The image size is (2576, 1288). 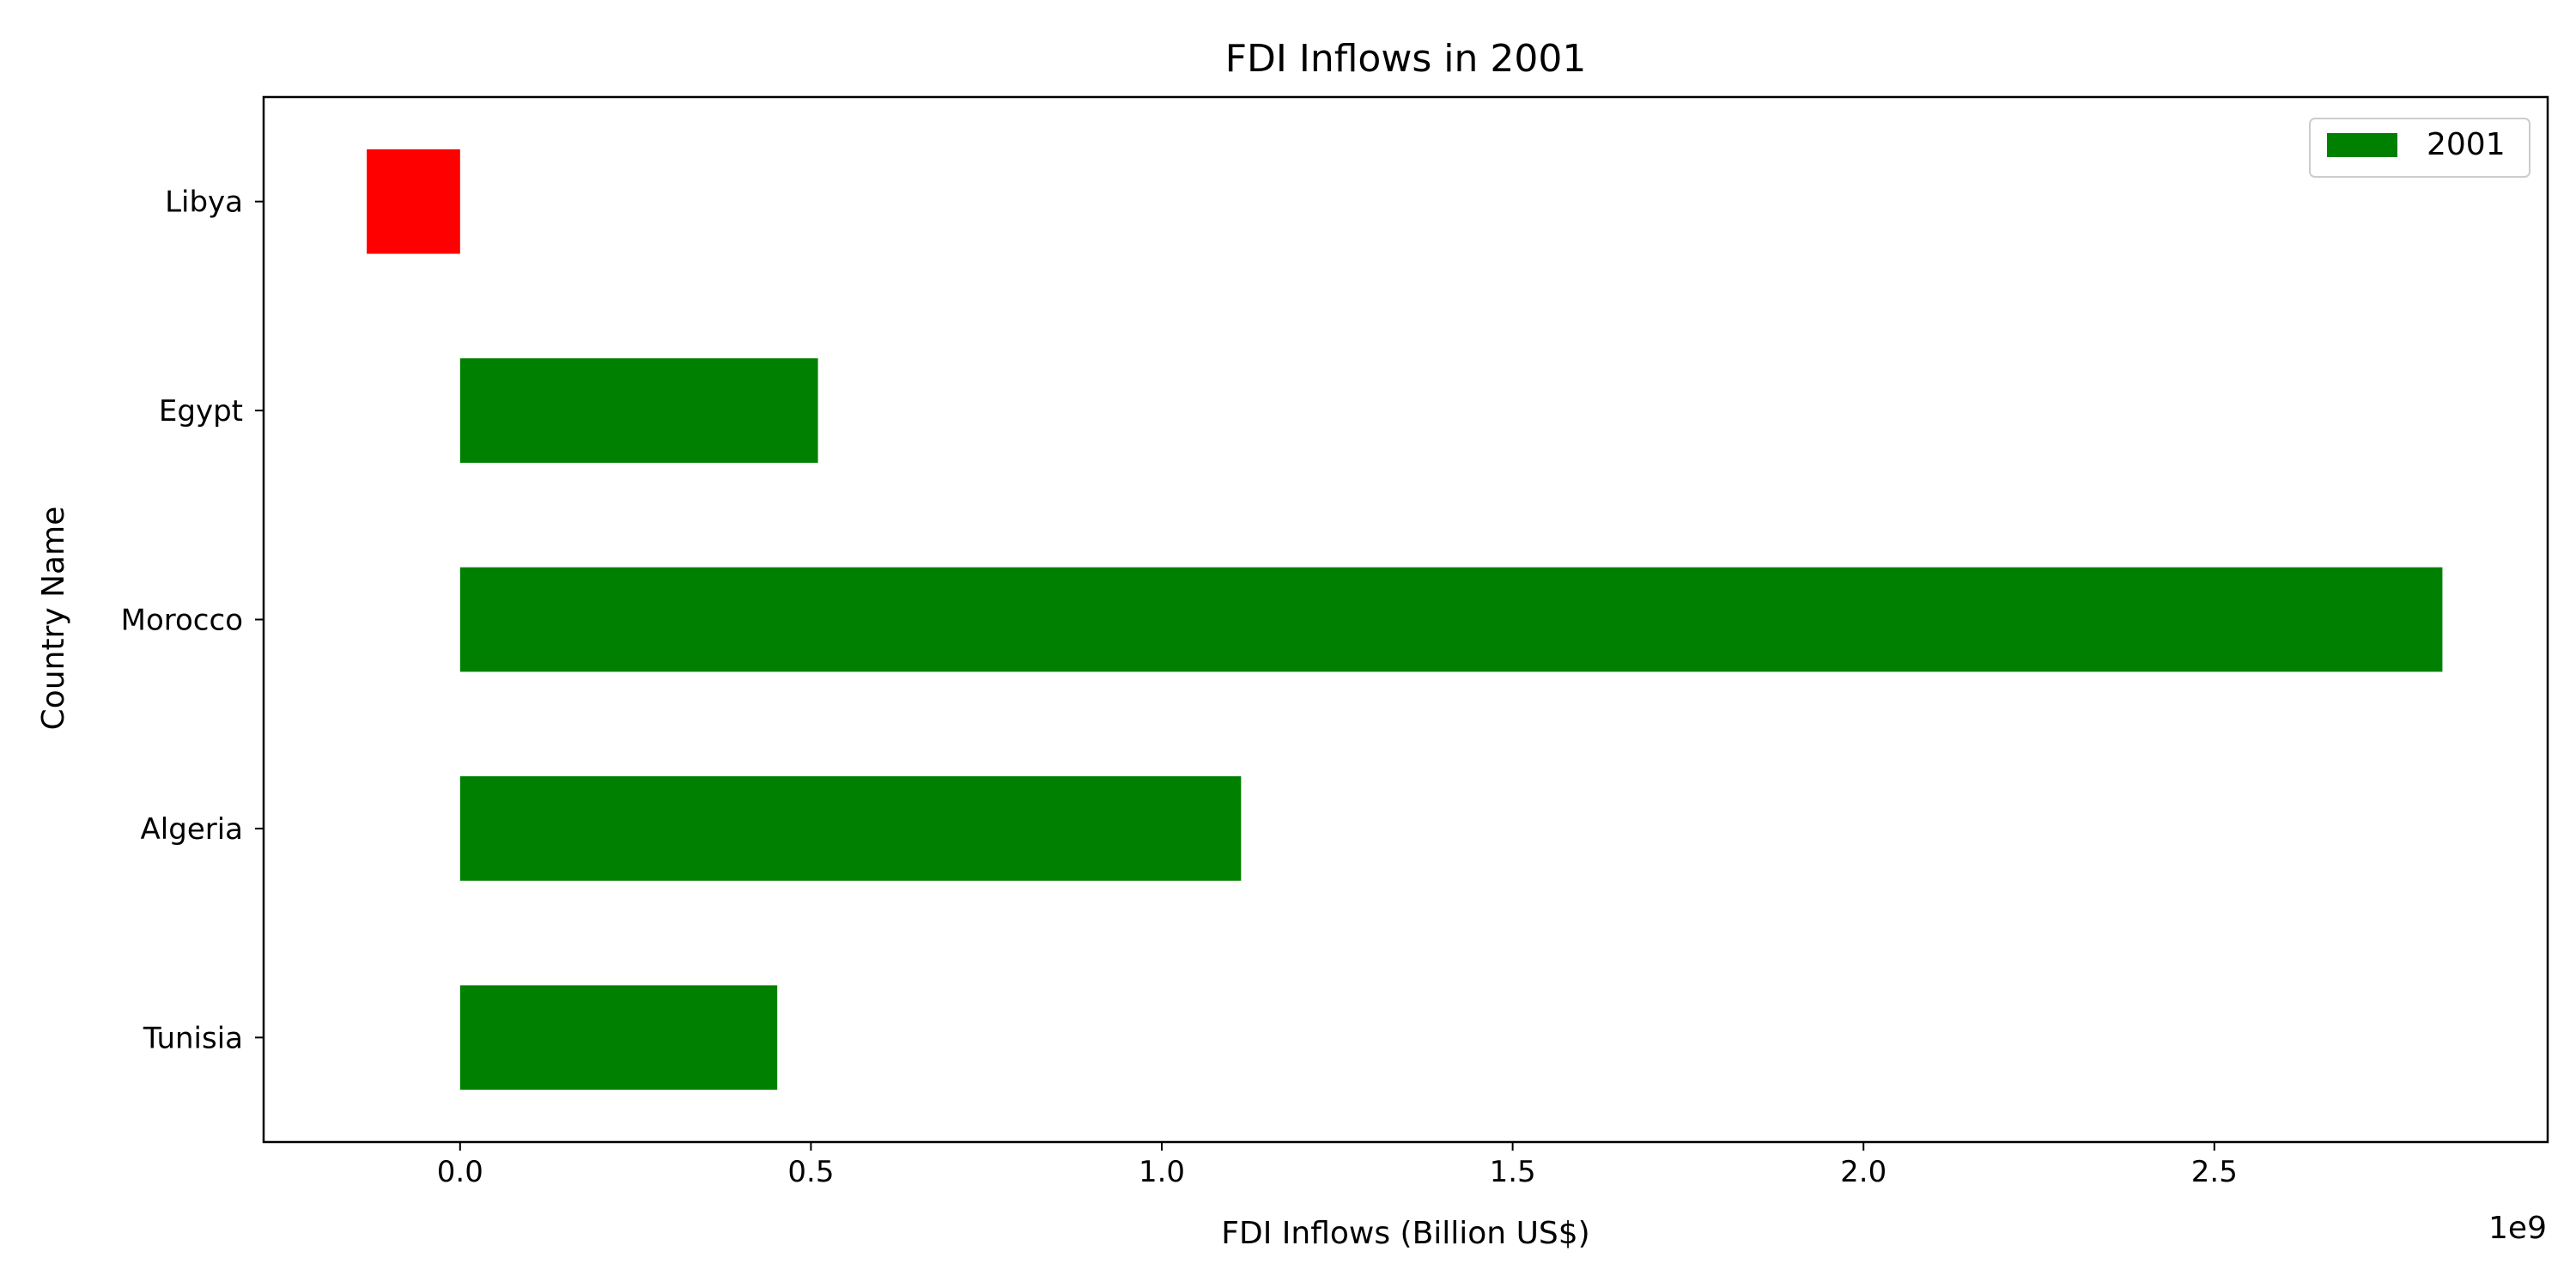 What do you see at coordinates (1406, 59) in the screenshot?
I see `chart-title: FDI Inflows in 2001` at bounding box center [1406, 59].